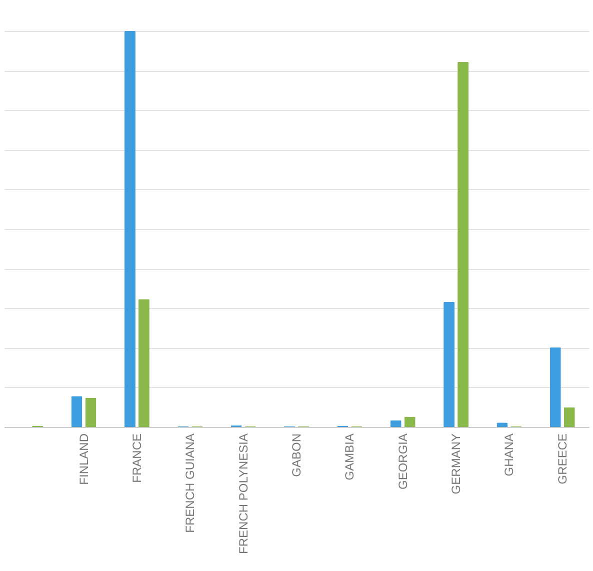 This screenshot has height=571, width=593. I want to click on x-tick-label: GHANA, so click(509, 455).